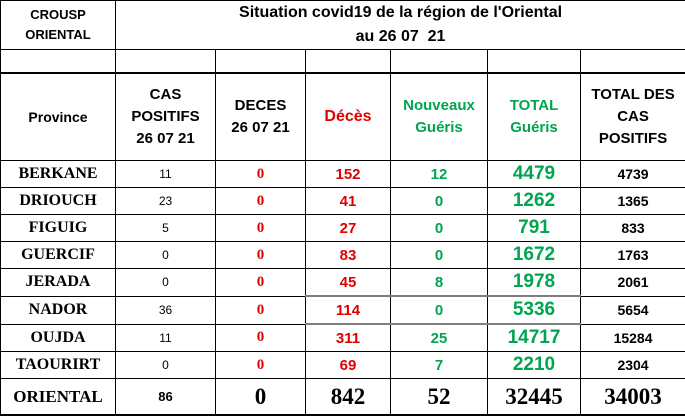  What do you see at coordinates (534, 365) in the screenshot?
I see `total-gueris-cell: 2210` at bounding box center [534, 365].